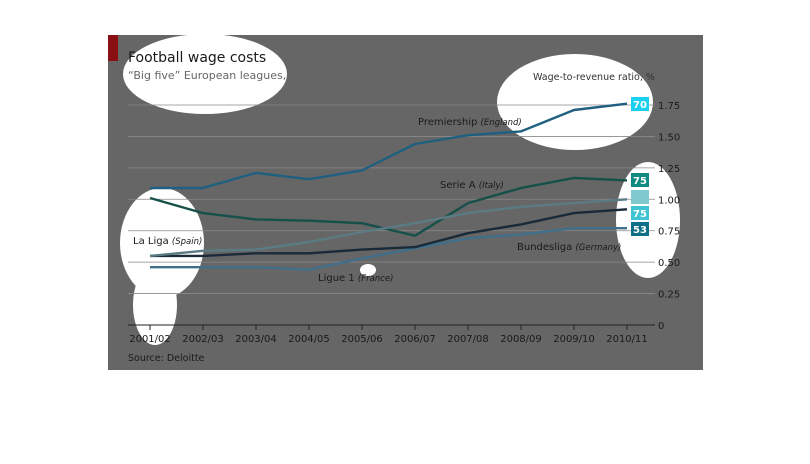  I want to click on x-tick-label: 2009/10, so click(574, 339).